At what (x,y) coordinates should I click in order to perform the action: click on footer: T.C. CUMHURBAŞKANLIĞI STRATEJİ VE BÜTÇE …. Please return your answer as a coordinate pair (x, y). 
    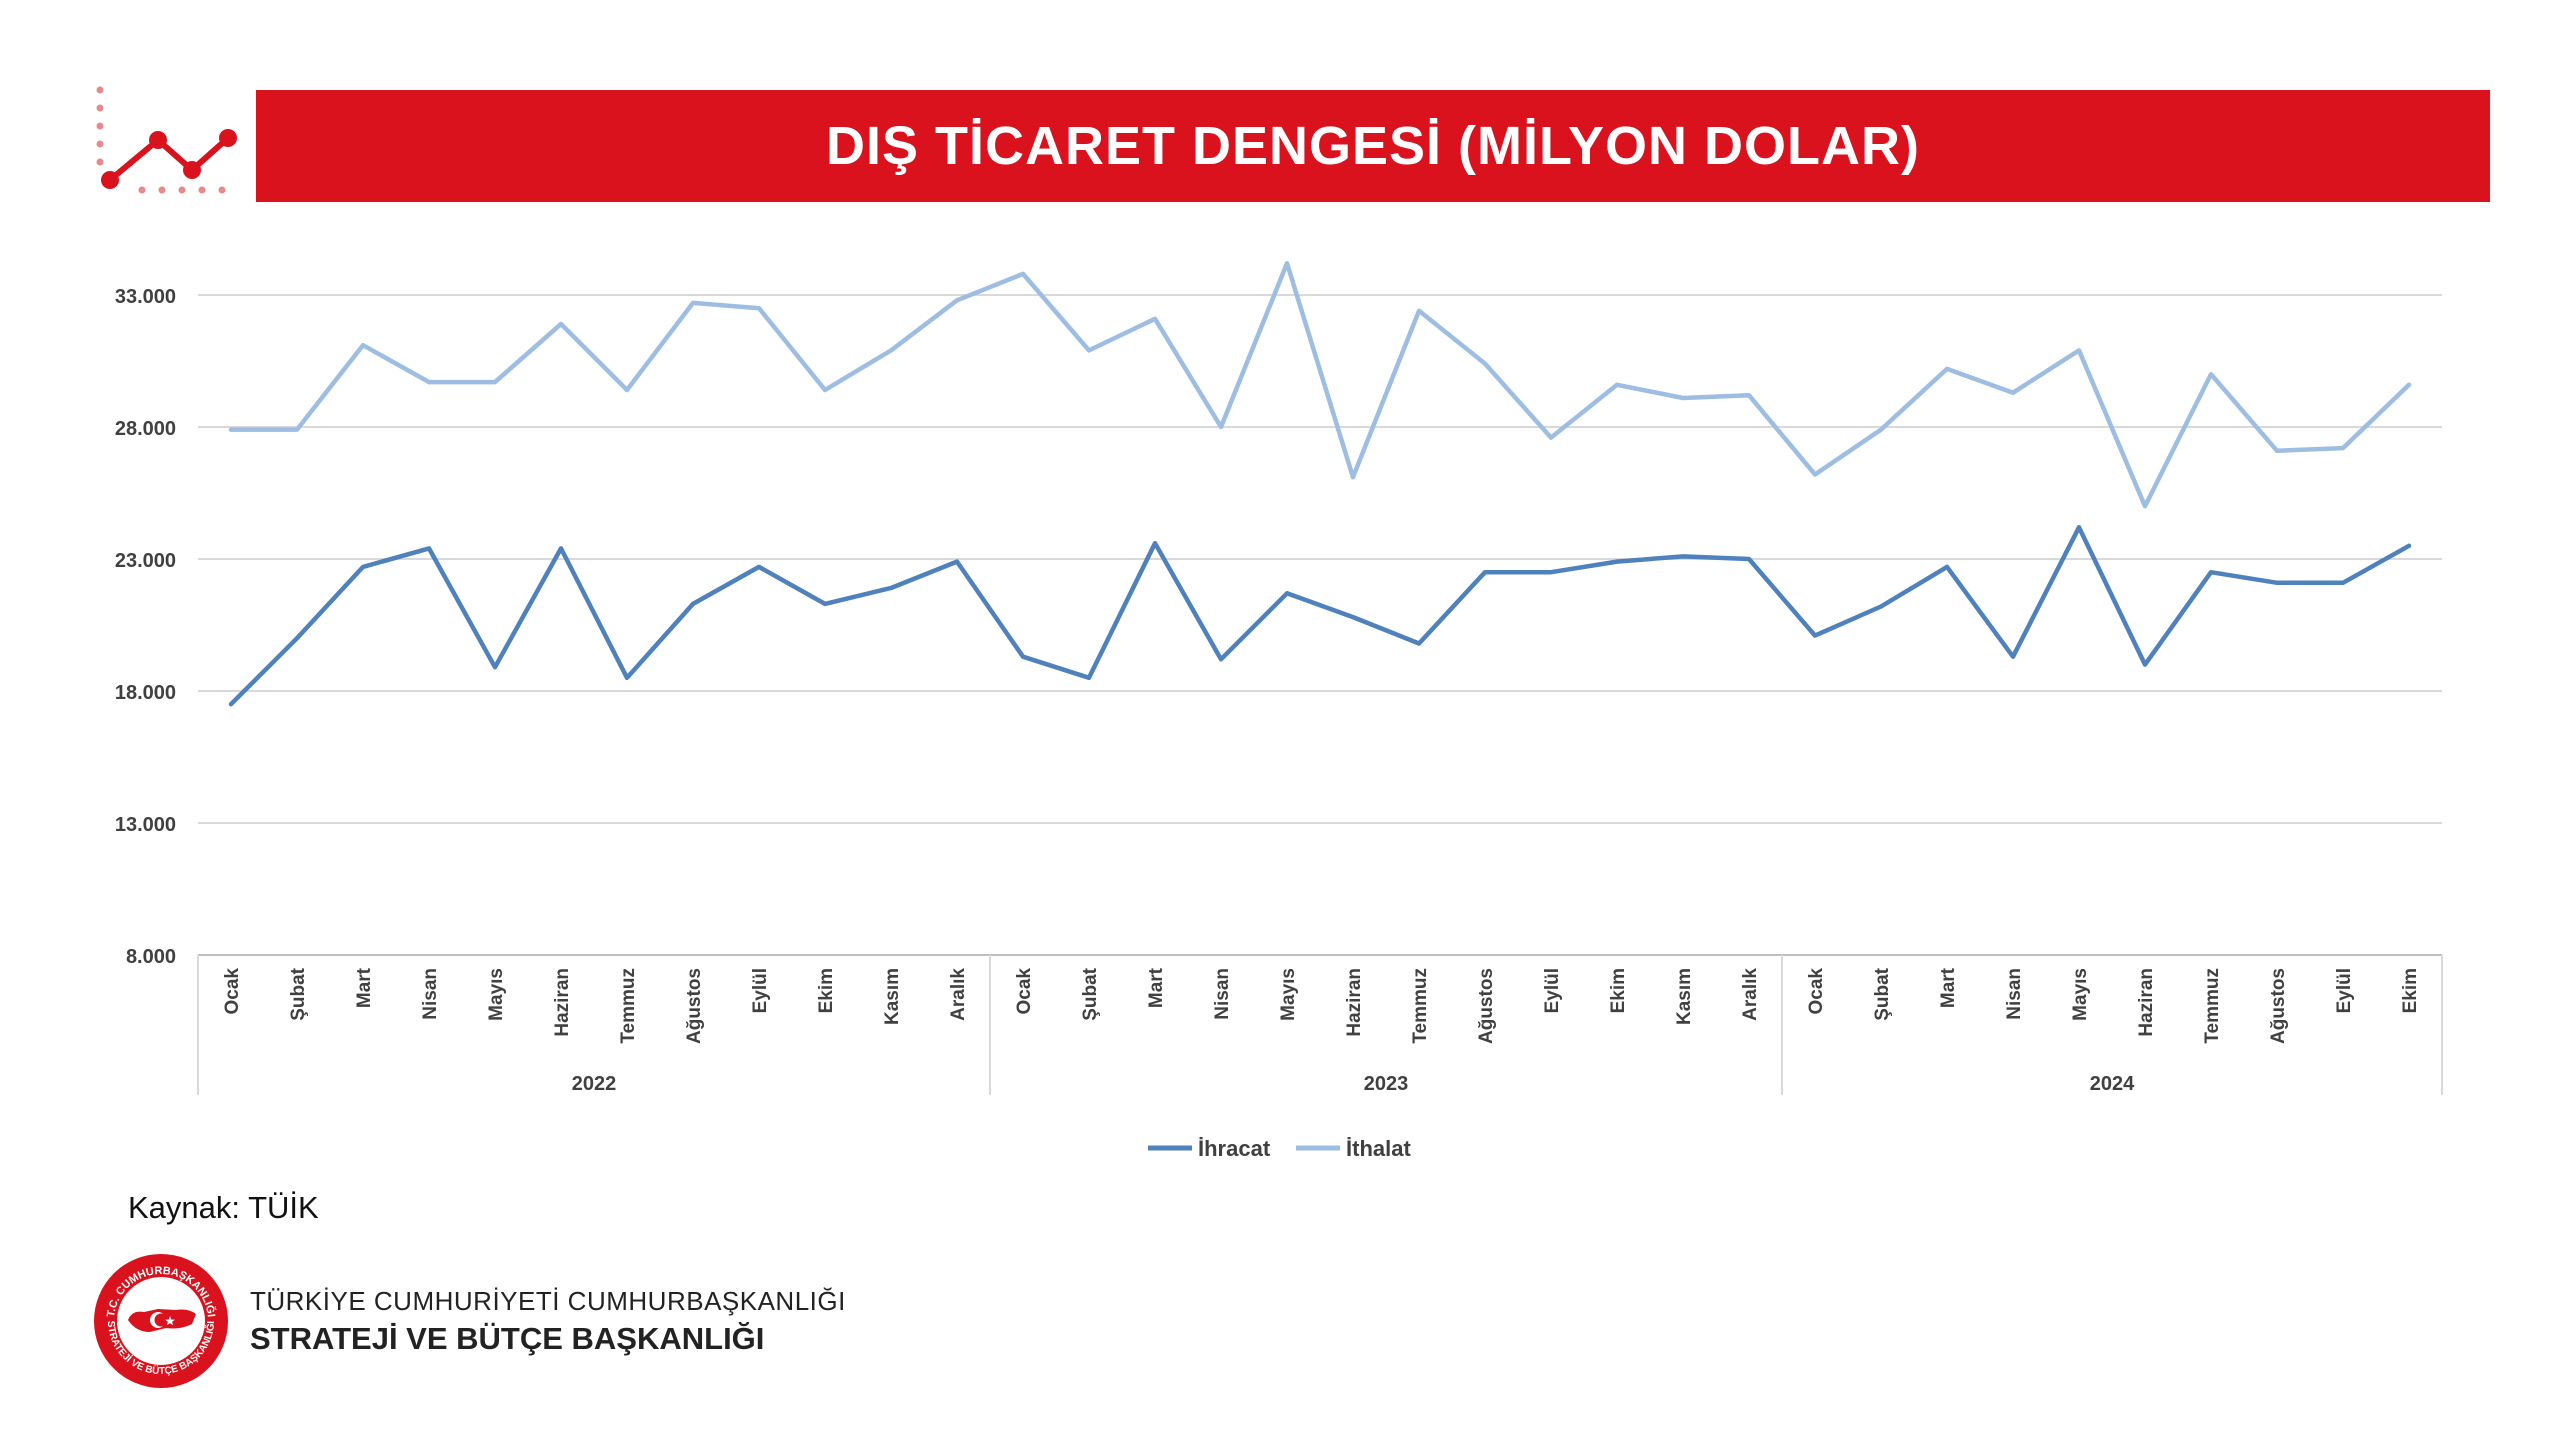
    Looking at the image, I should click on (469, 1321).